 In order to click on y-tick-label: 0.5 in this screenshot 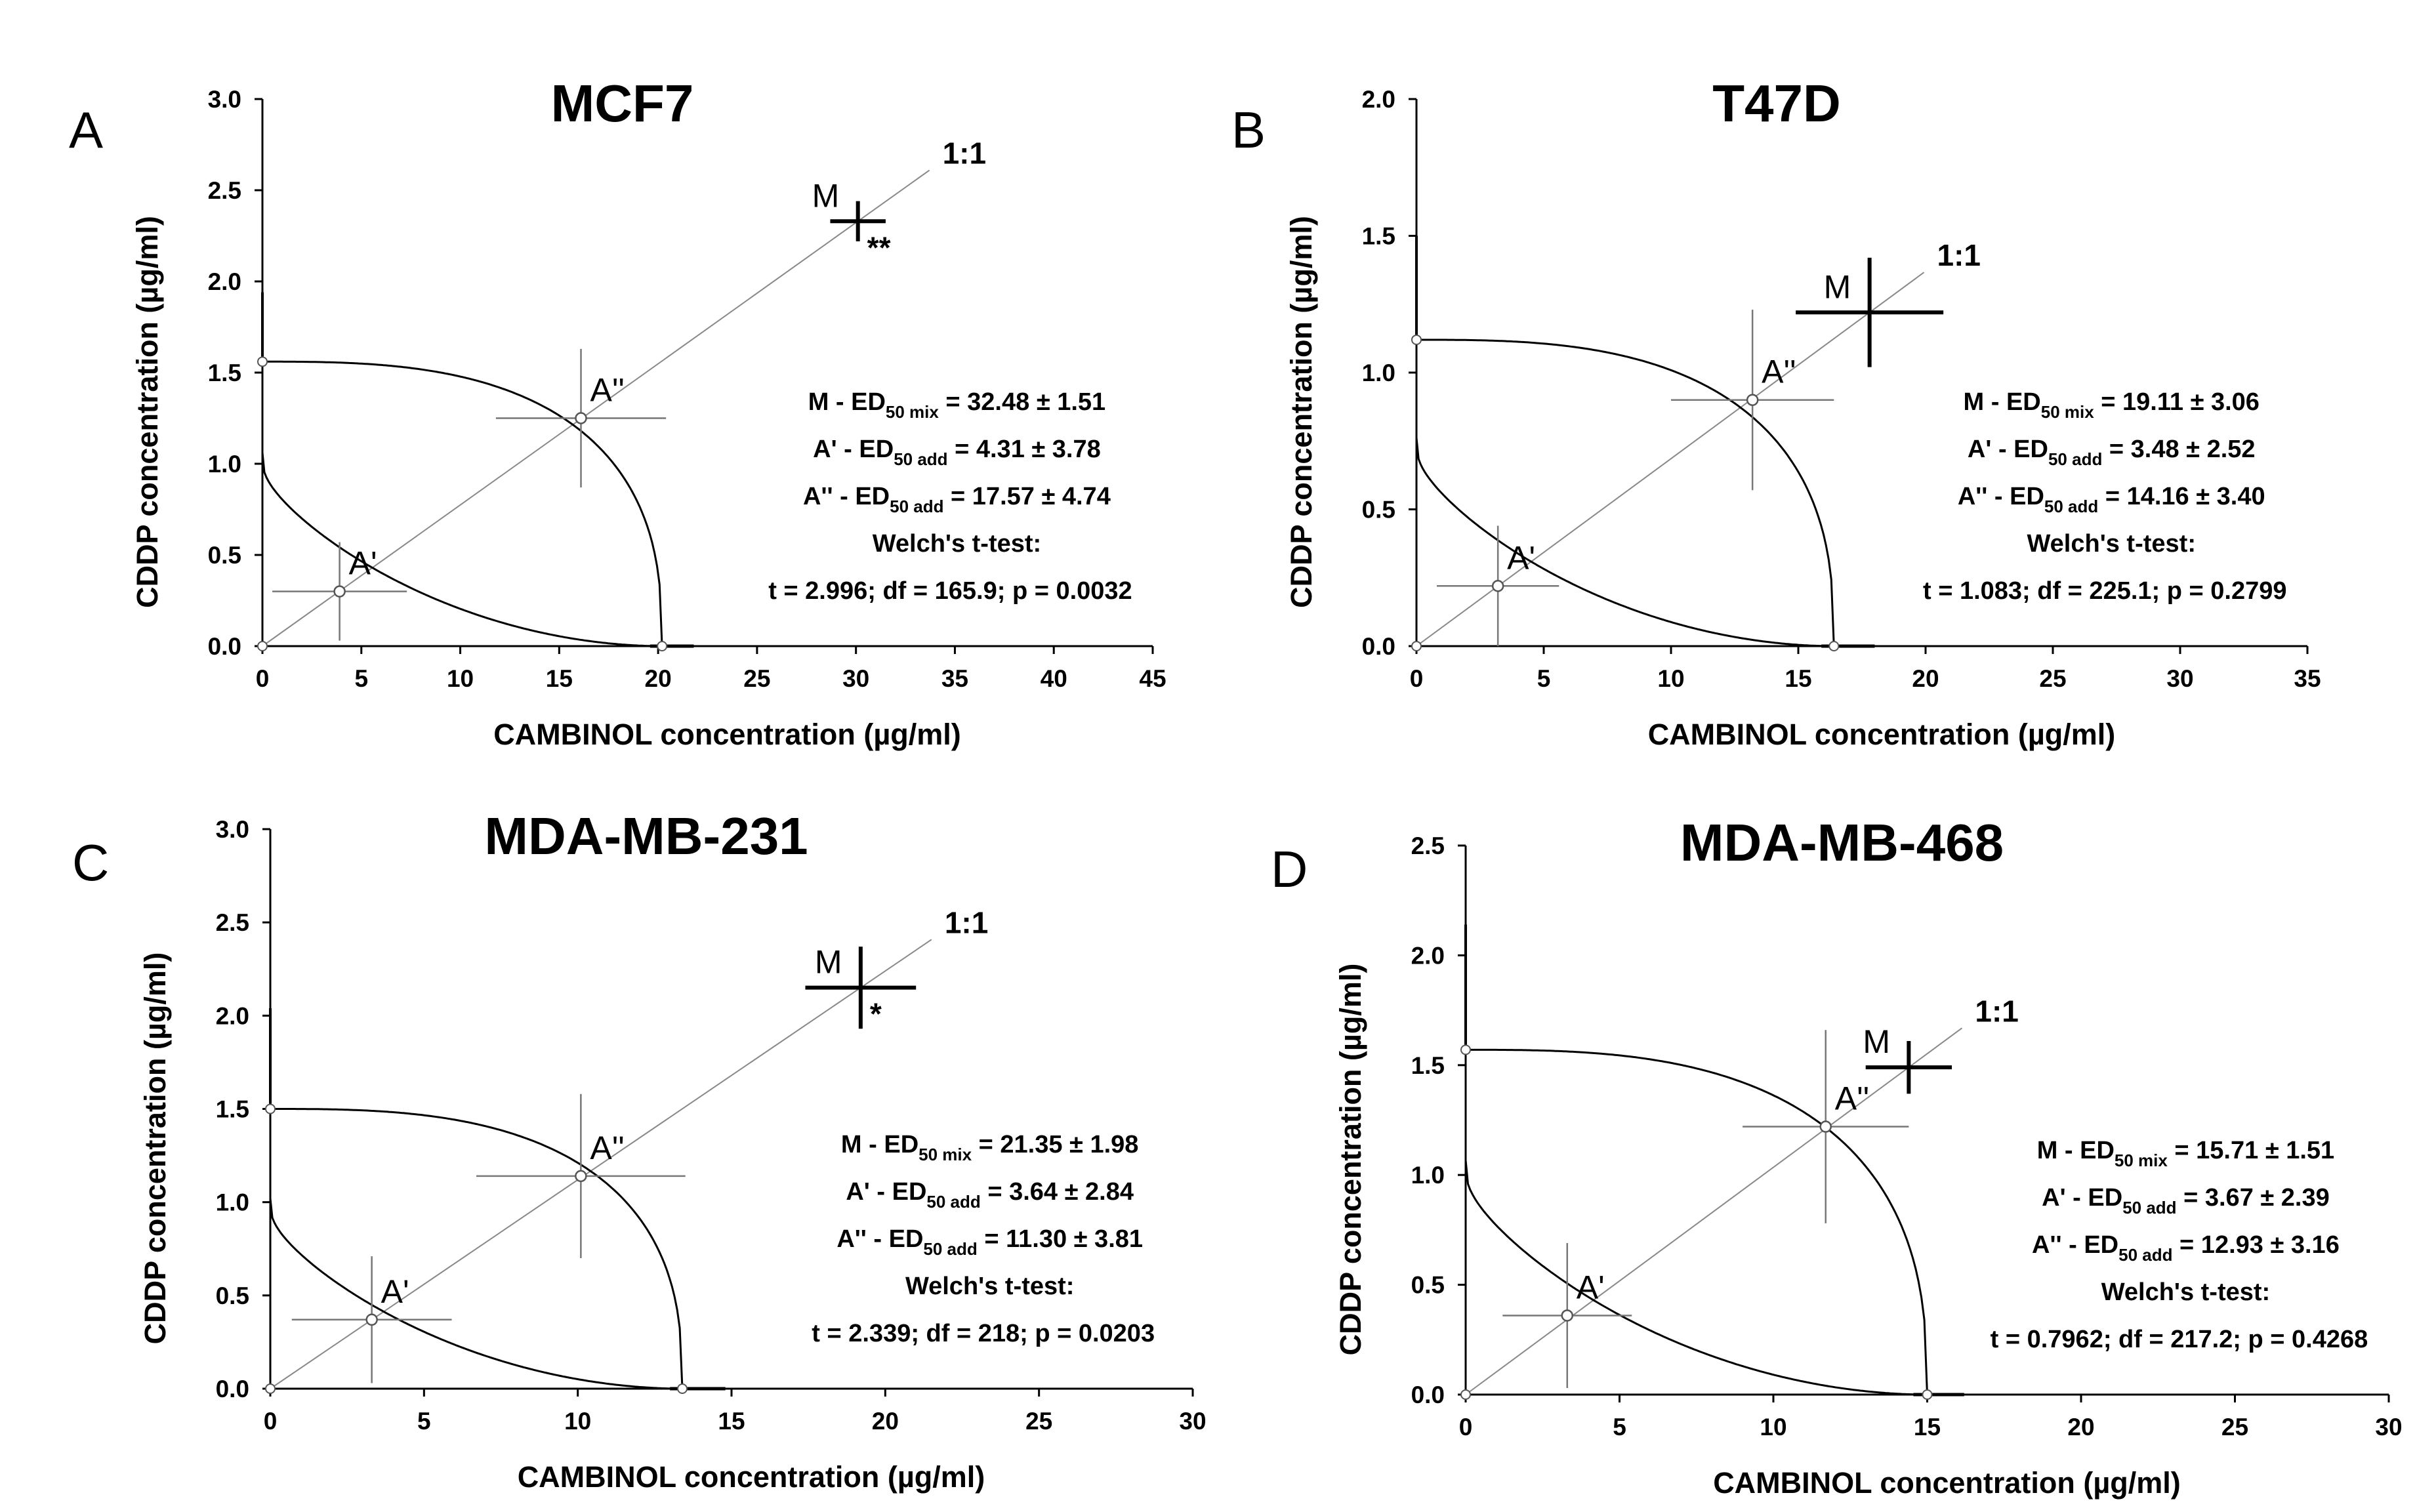, I will do `click(1379, 510)`.